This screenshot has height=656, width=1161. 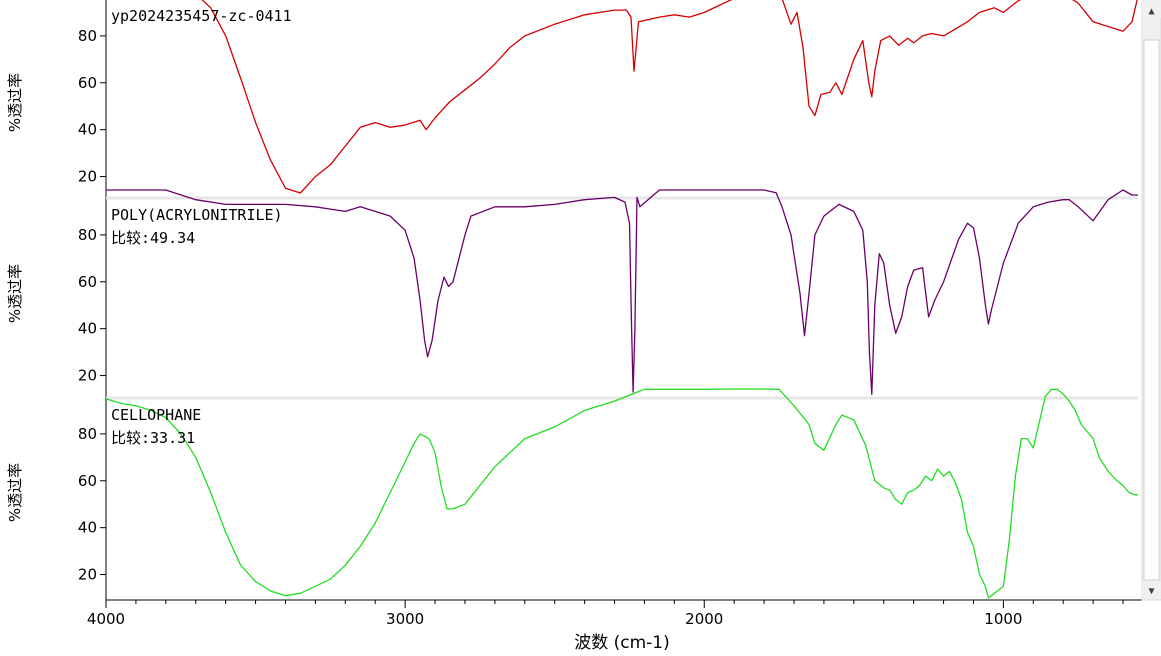 I want to click on panel-match-score: 比较:33.31, so click(x=153, y=438).